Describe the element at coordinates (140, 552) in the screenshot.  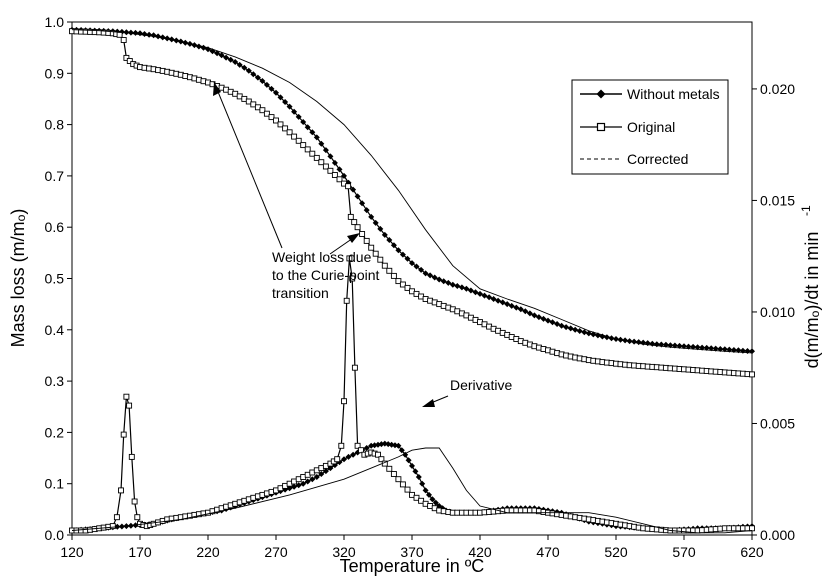
I see `x-tick-label: 170` at that location.